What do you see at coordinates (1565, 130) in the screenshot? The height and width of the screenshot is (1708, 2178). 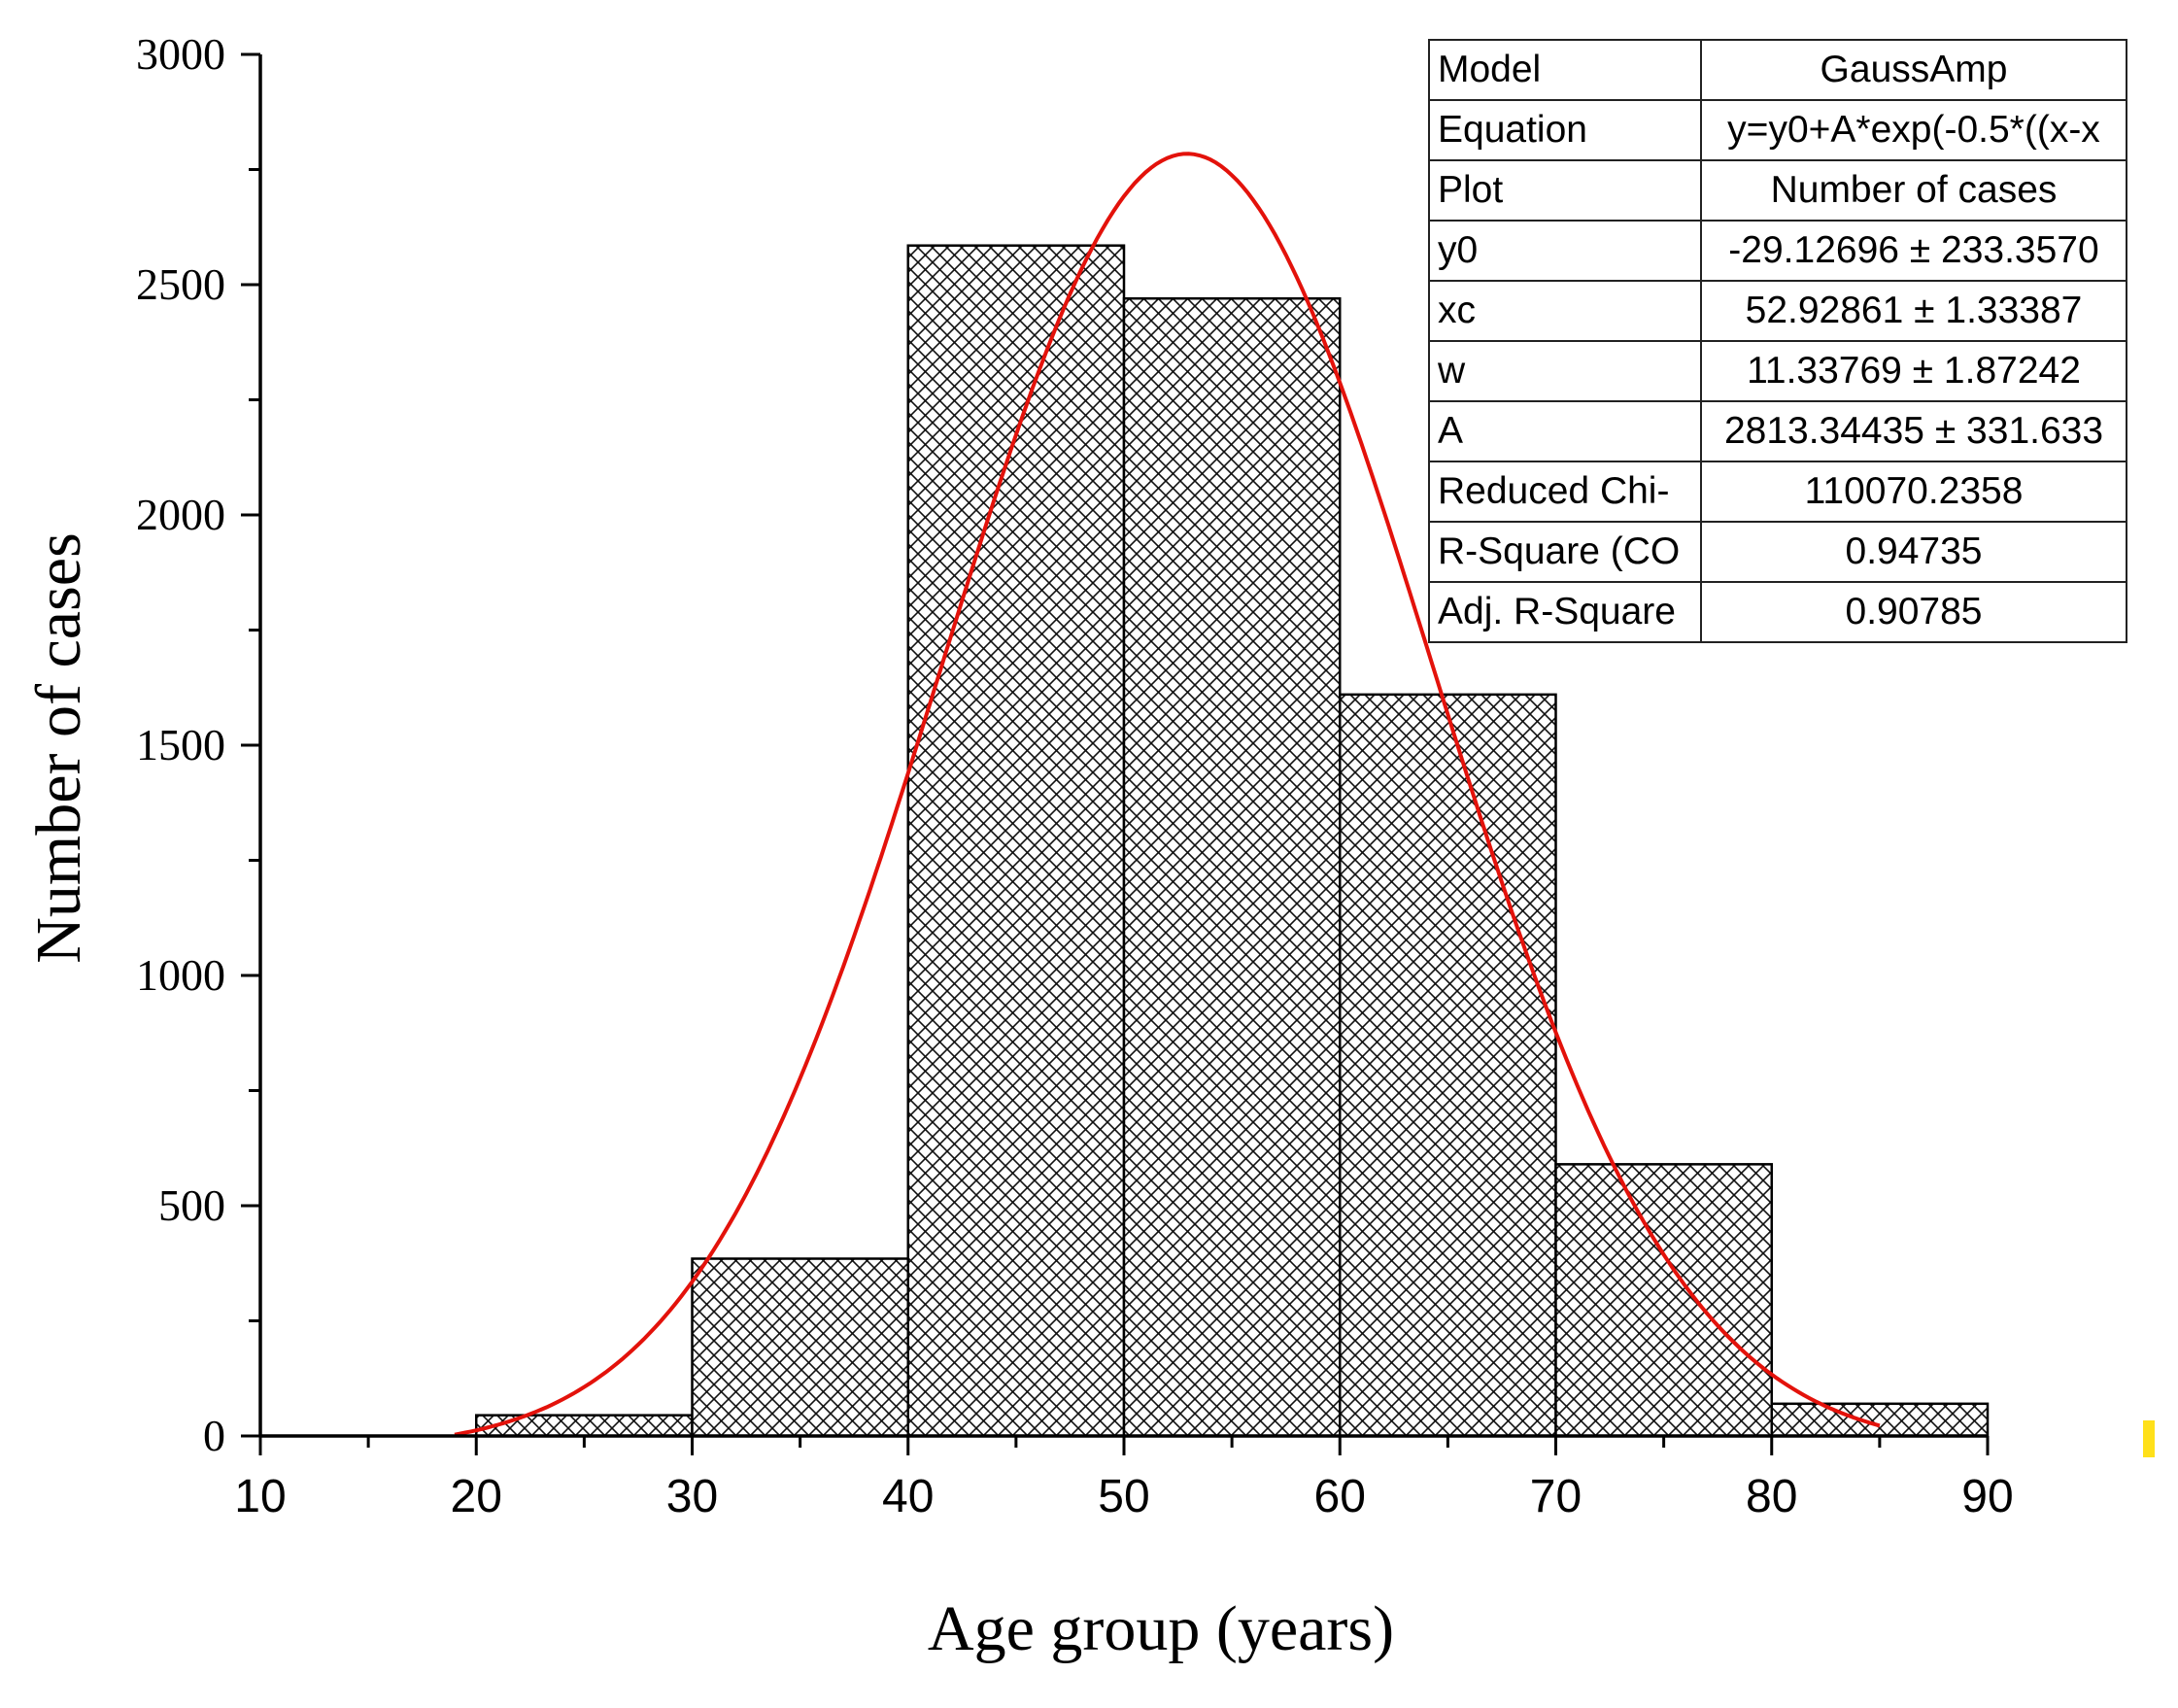 I see `stats-key: Equation` at bounding box center [1565, 130].